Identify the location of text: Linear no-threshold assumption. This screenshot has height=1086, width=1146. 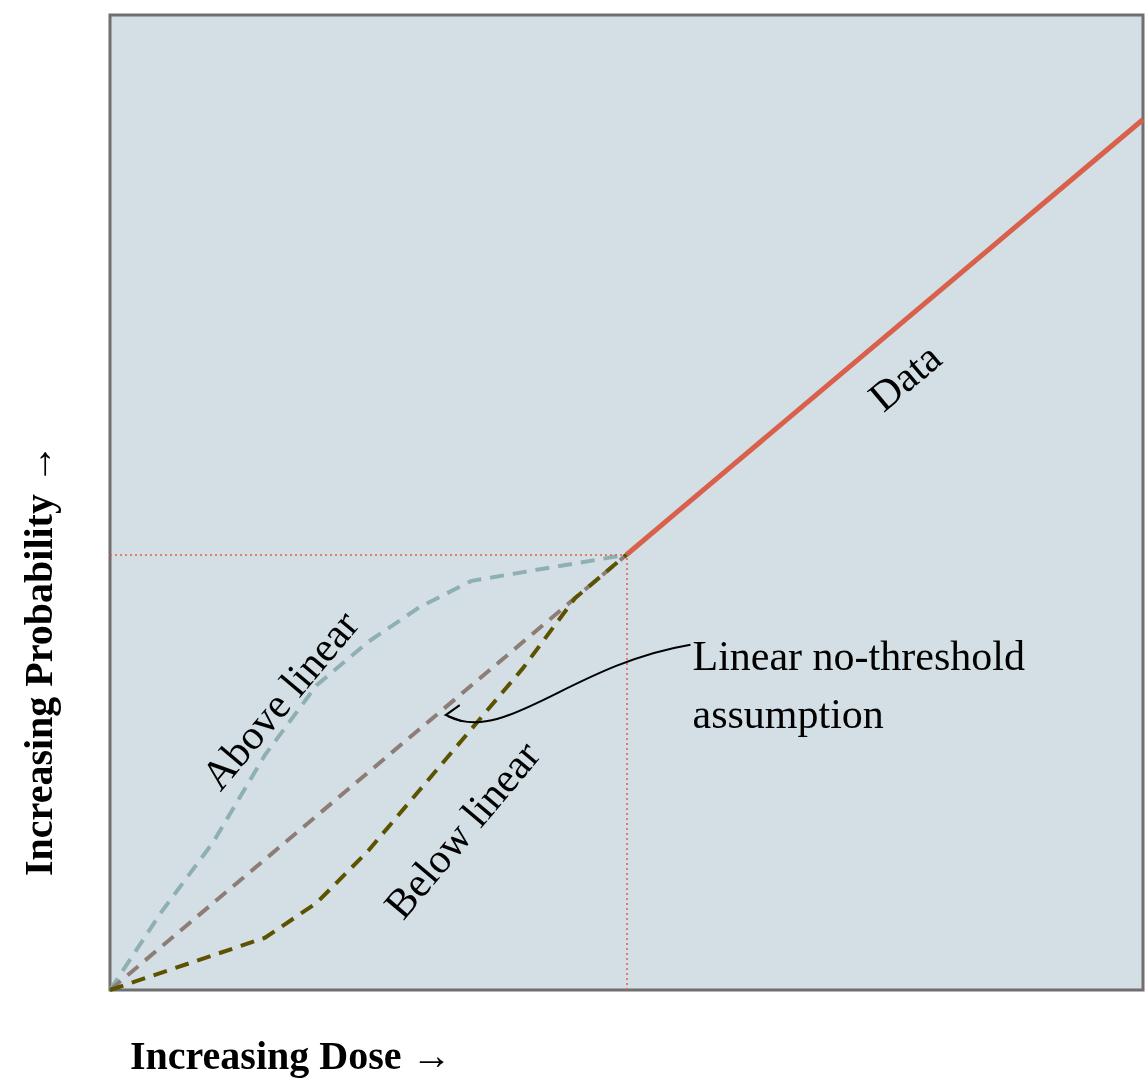
(864, 684).